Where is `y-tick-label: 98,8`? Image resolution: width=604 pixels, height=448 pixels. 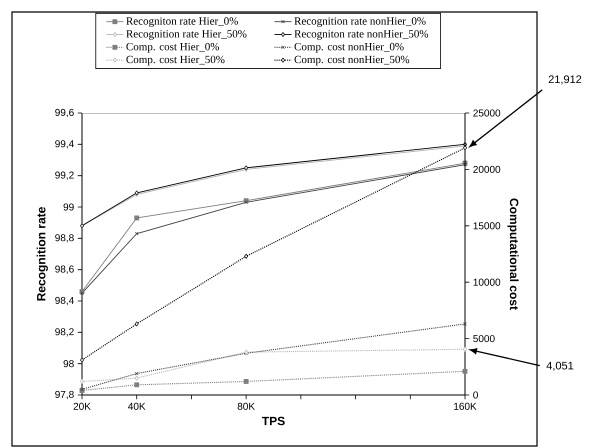 y-tick-label: 98,8 is located at coordinates (64, 238).